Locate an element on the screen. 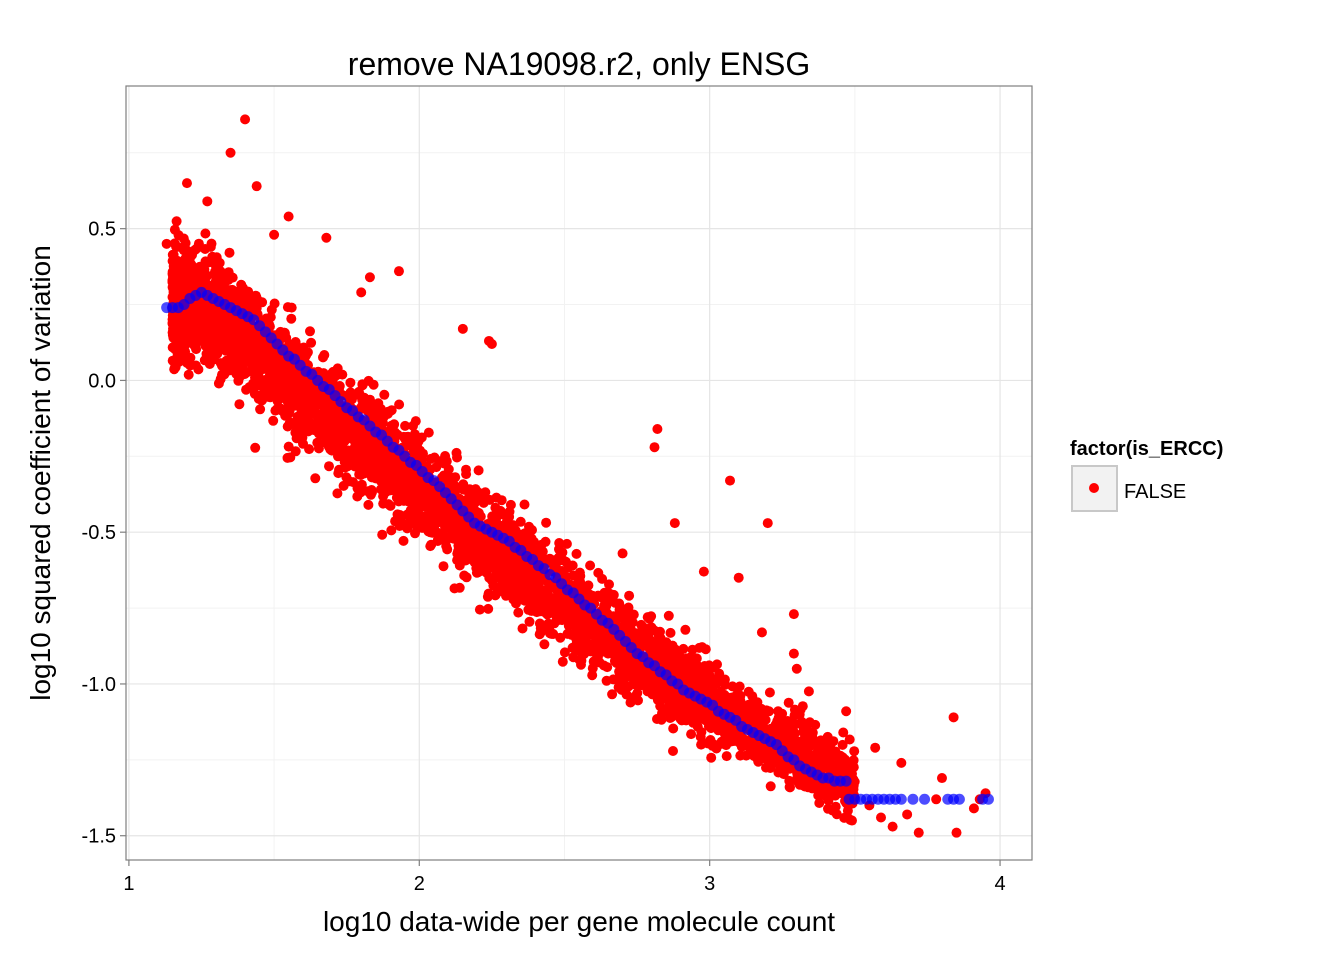 The image size is (1344, 960). x-tick-label: 2 is located at coordinates (419, 884).